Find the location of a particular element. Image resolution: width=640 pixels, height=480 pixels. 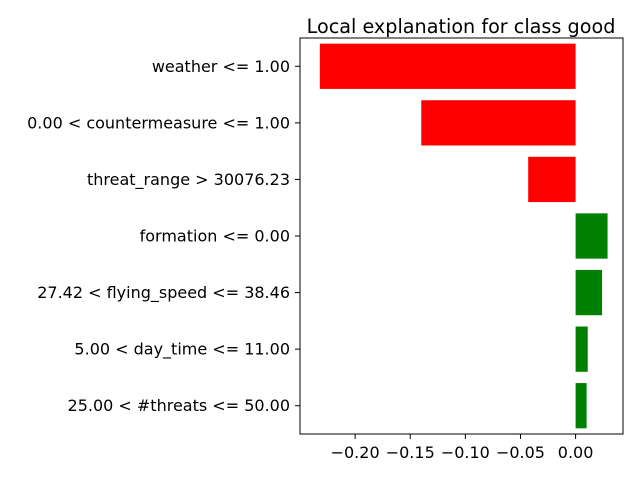

y-tick-label: 0.00 < countermeasure <= 1.00 is located at coordinates (158, 122).